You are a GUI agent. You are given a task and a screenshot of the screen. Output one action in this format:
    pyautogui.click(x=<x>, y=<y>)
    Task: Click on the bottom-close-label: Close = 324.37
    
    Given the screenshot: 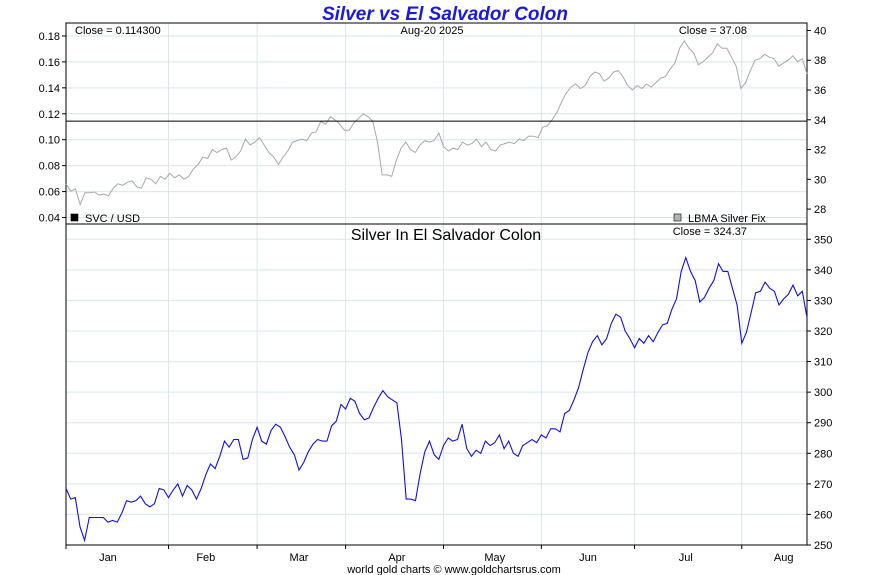 What is the action you would take?
    pyautogui.click(x=710, y=232)
    